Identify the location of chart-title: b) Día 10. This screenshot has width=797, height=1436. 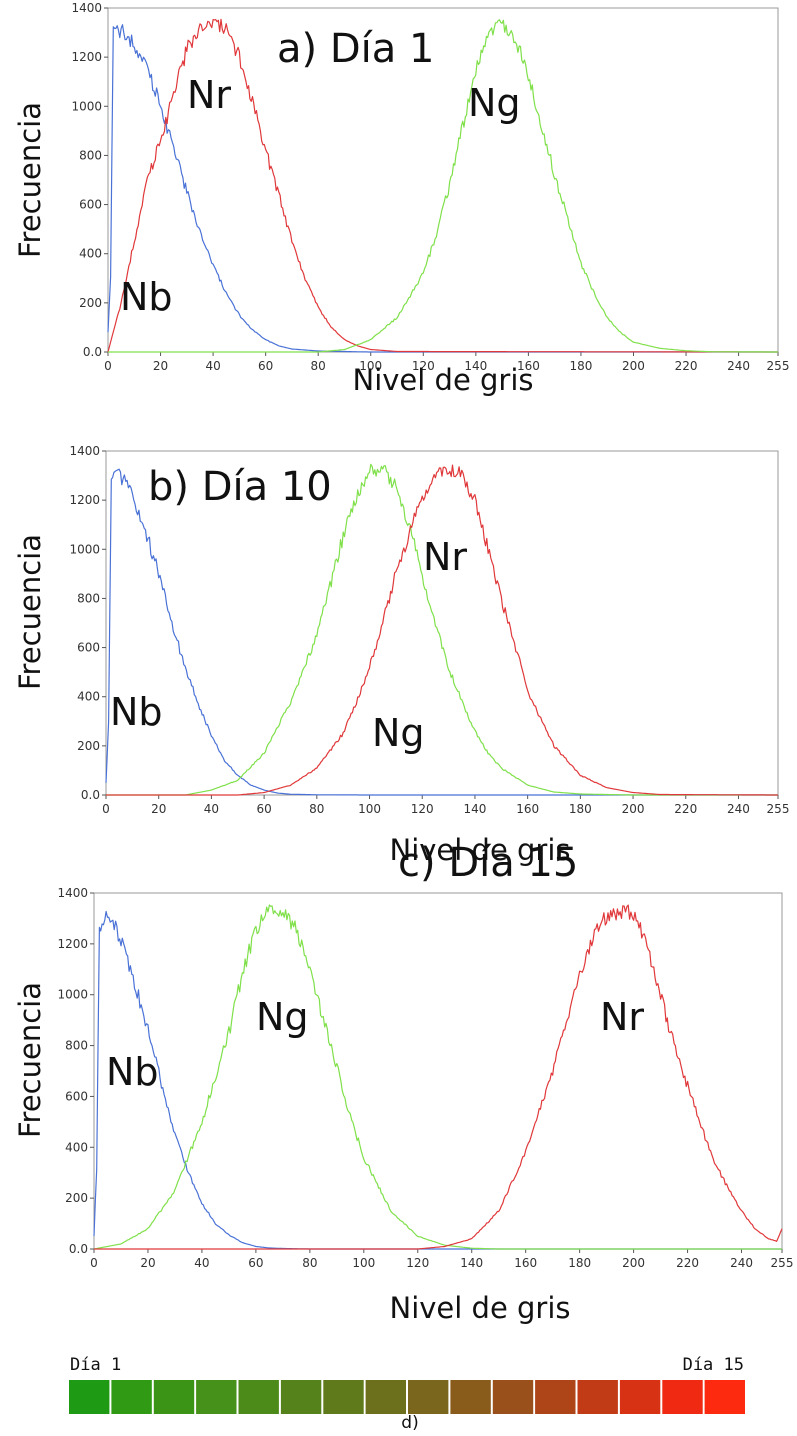
(240, 487).